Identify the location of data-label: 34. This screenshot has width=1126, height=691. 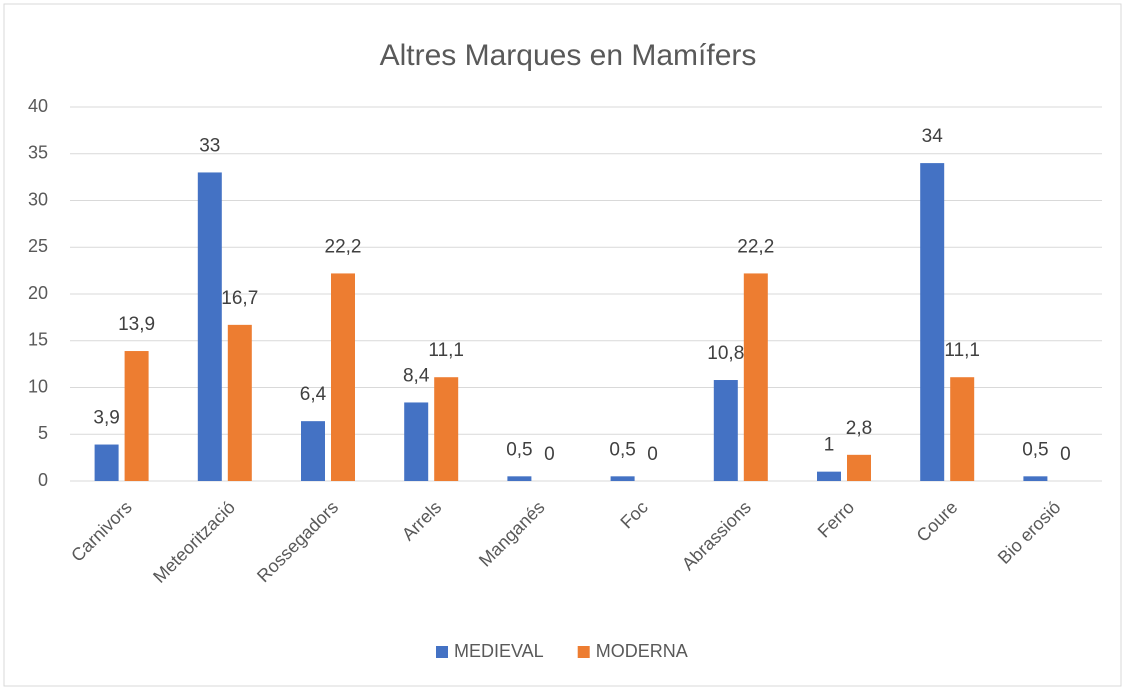
(933, 136).